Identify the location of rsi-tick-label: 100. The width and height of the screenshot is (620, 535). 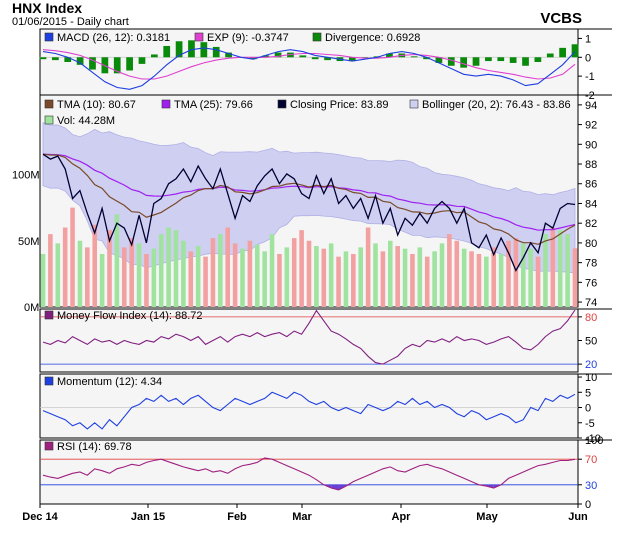
(594, 441).